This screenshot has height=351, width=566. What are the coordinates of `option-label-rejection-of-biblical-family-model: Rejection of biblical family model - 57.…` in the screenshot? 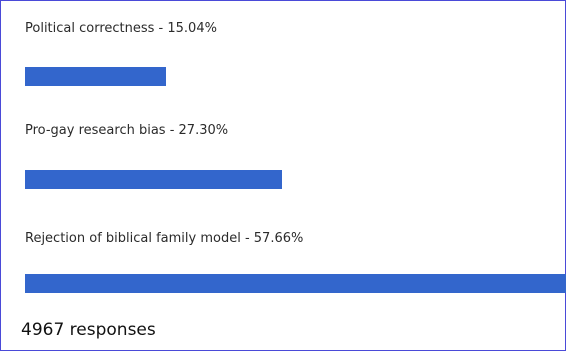 It's located at (164, 238).